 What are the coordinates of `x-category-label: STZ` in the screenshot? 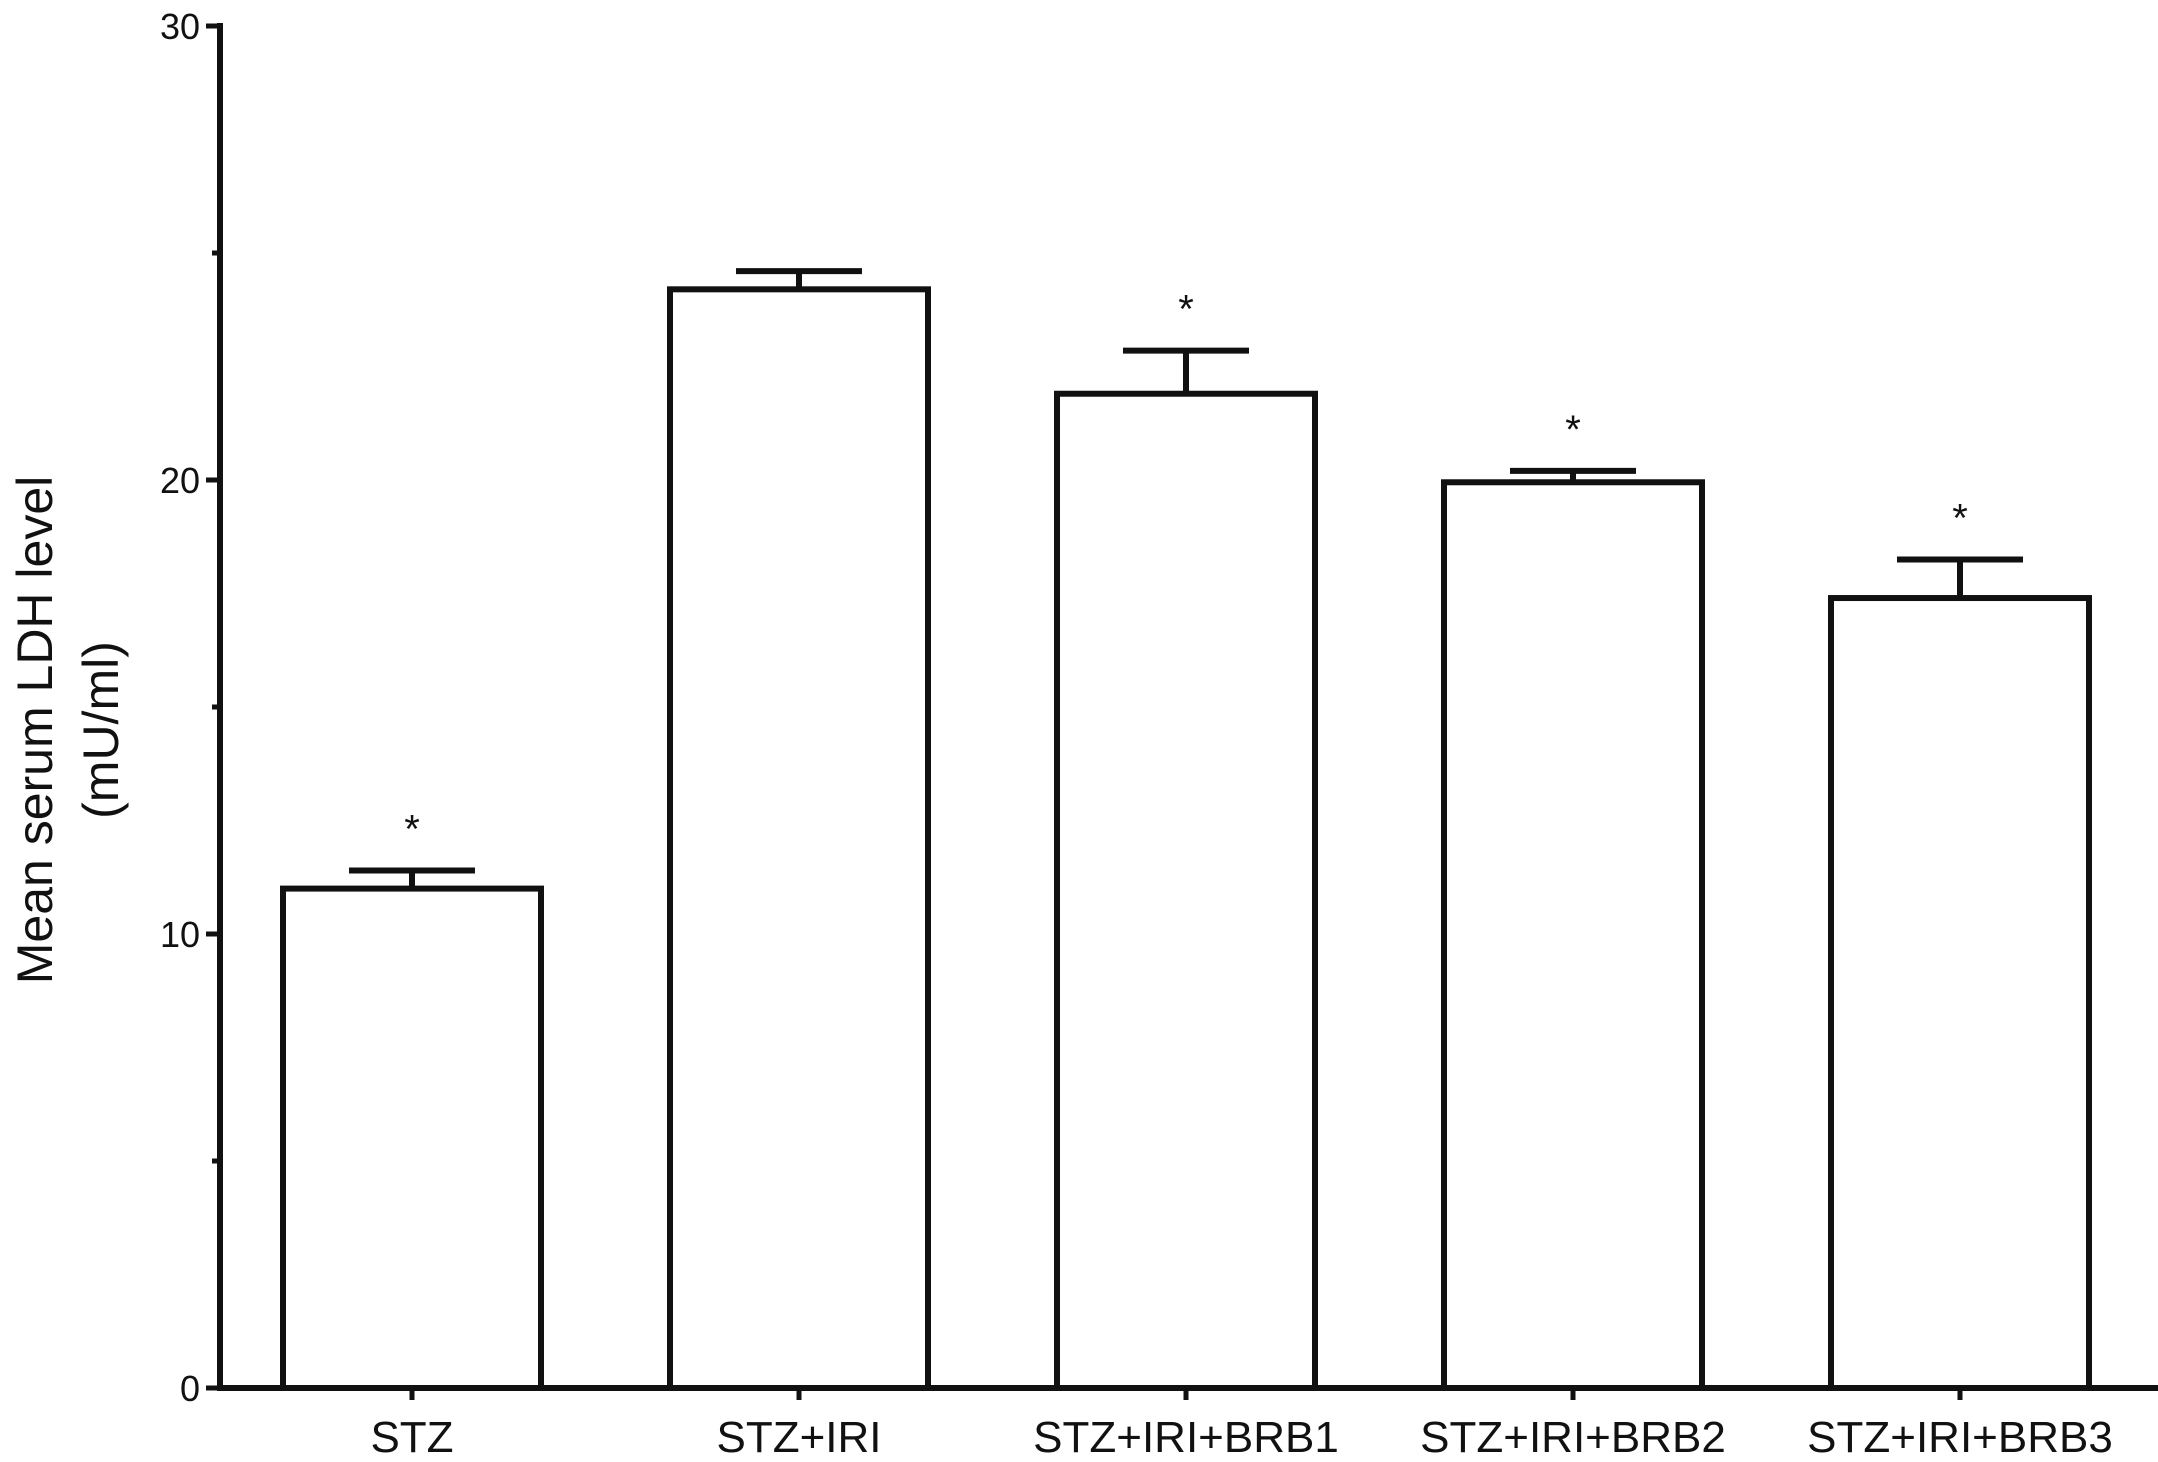 It's located at (411, 1437).